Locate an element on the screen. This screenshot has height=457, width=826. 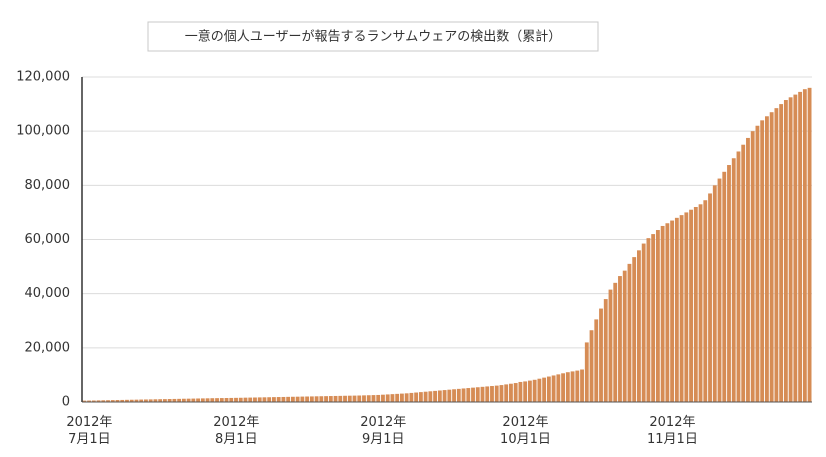
x-tick-label: 2012年 7月1日 is located at coordinates (89, 431).